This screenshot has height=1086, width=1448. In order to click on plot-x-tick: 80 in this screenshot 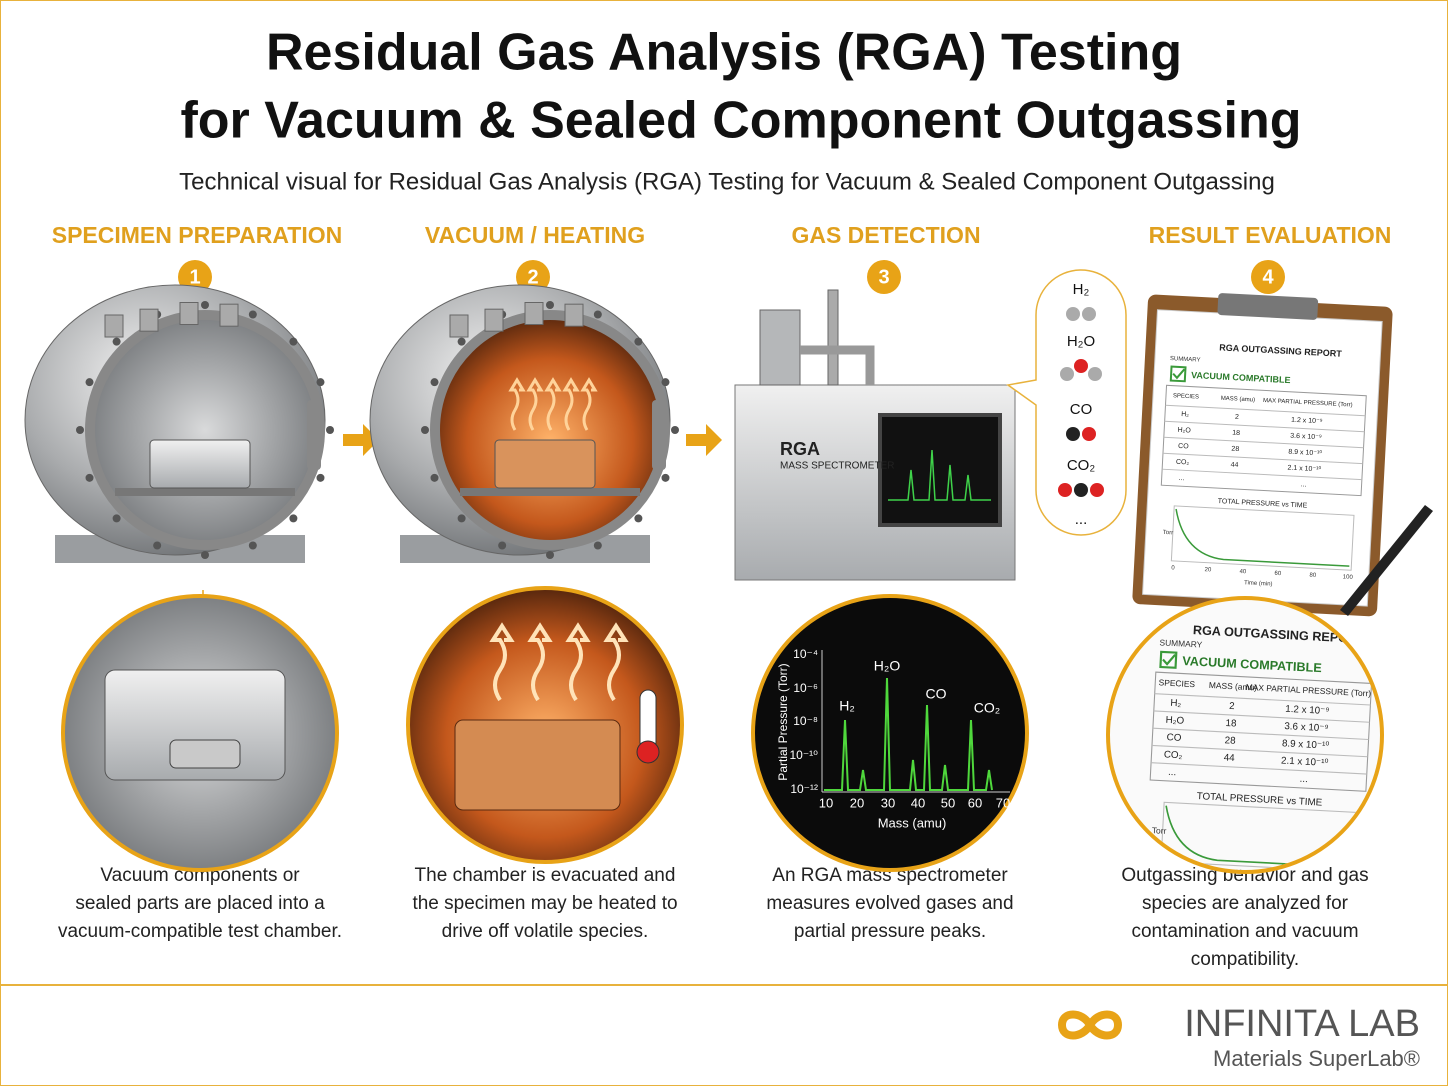, I will do `click(1313, 576)`.